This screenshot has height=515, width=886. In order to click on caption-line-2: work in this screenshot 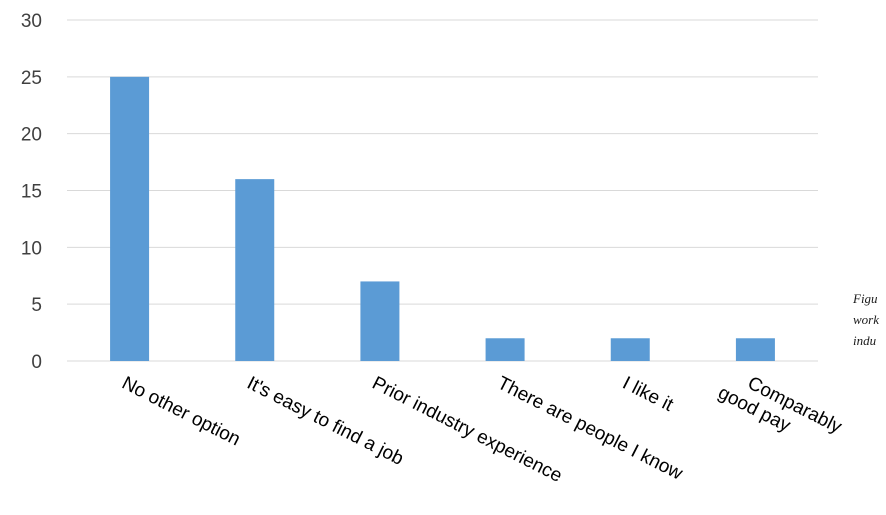, I will do `click(866, 319)`.